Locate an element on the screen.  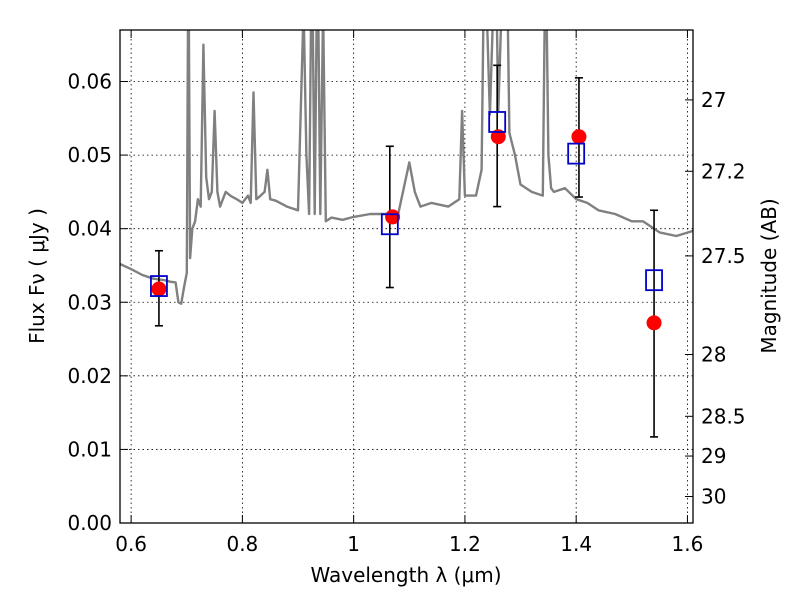
x-tick-label: 1.2 is located at coordinates (465, 544).